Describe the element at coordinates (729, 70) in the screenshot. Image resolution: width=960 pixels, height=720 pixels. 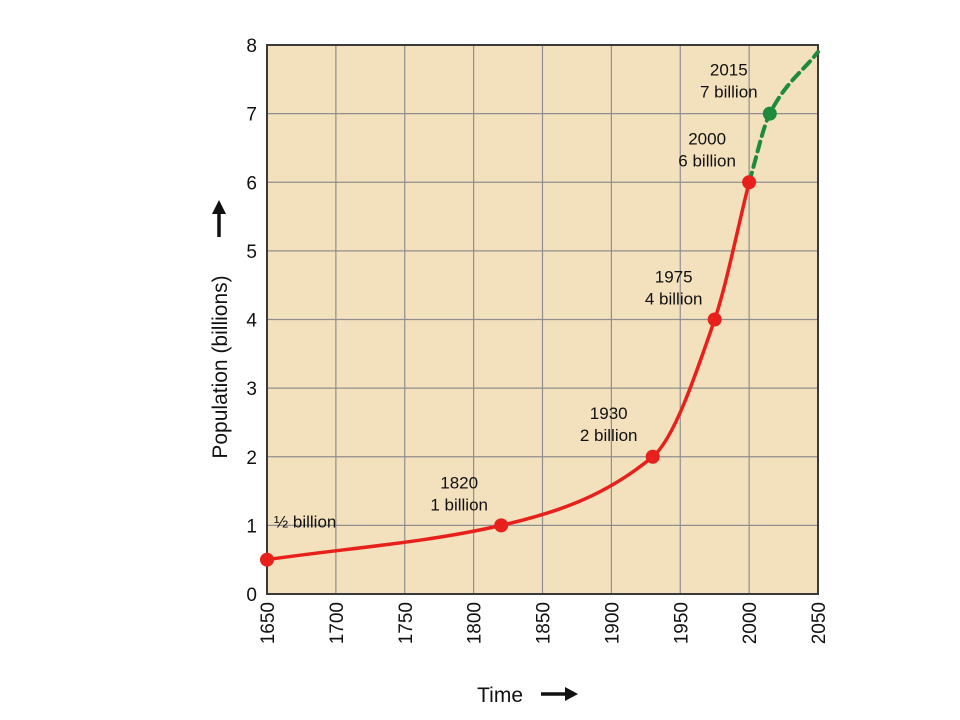
I see `data-point-label: 2015` at that location.